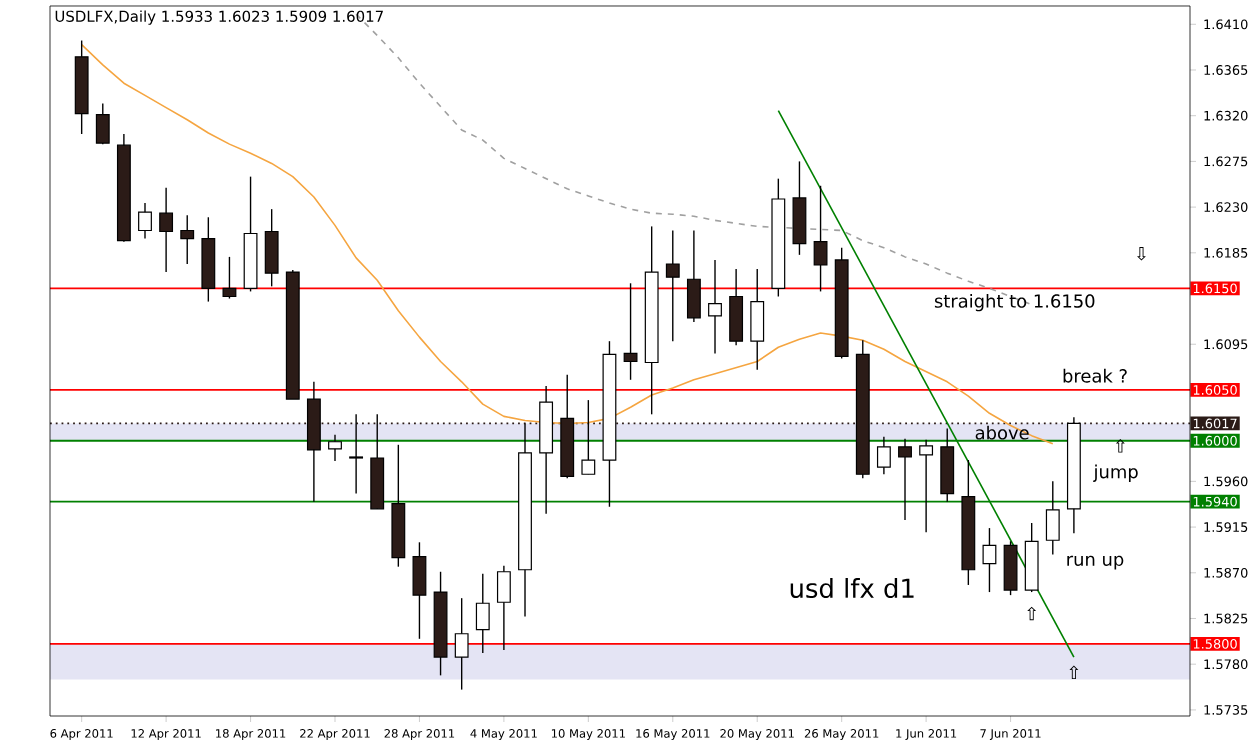 The image size is (1250, 746). I want to click on annotation: break ?, so click(1095, 375).